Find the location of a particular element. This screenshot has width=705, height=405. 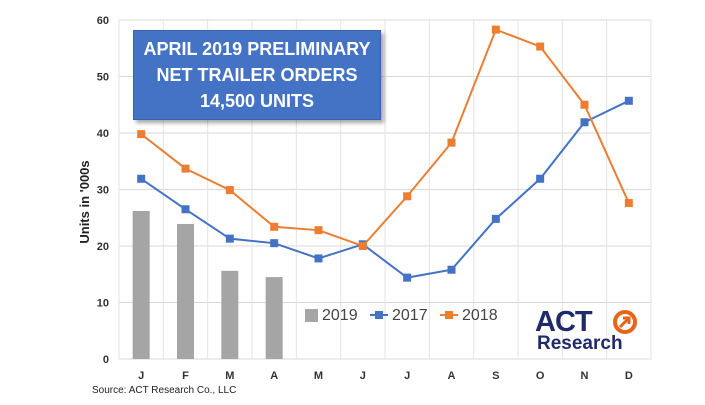

legend: 2019 2017 2018 is located at coordinates (401, 315).